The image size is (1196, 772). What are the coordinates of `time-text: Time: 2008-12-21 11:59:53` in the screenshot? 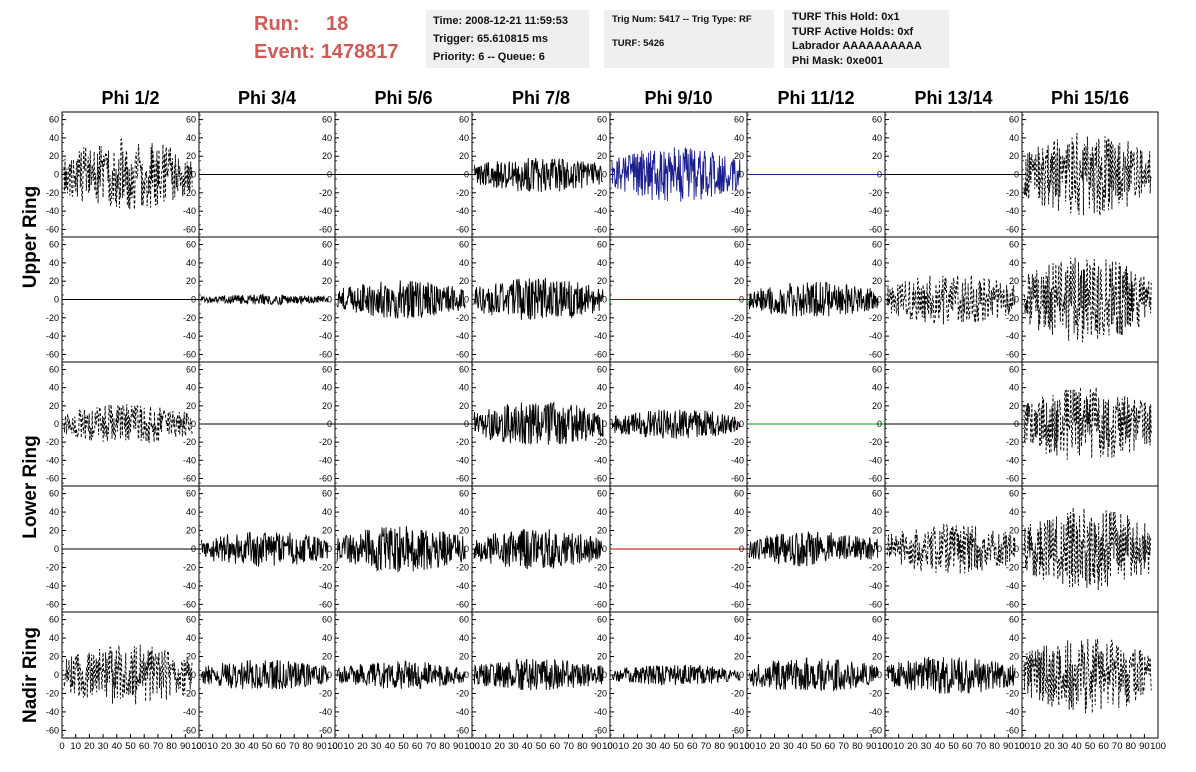 It's located at (500, 21).